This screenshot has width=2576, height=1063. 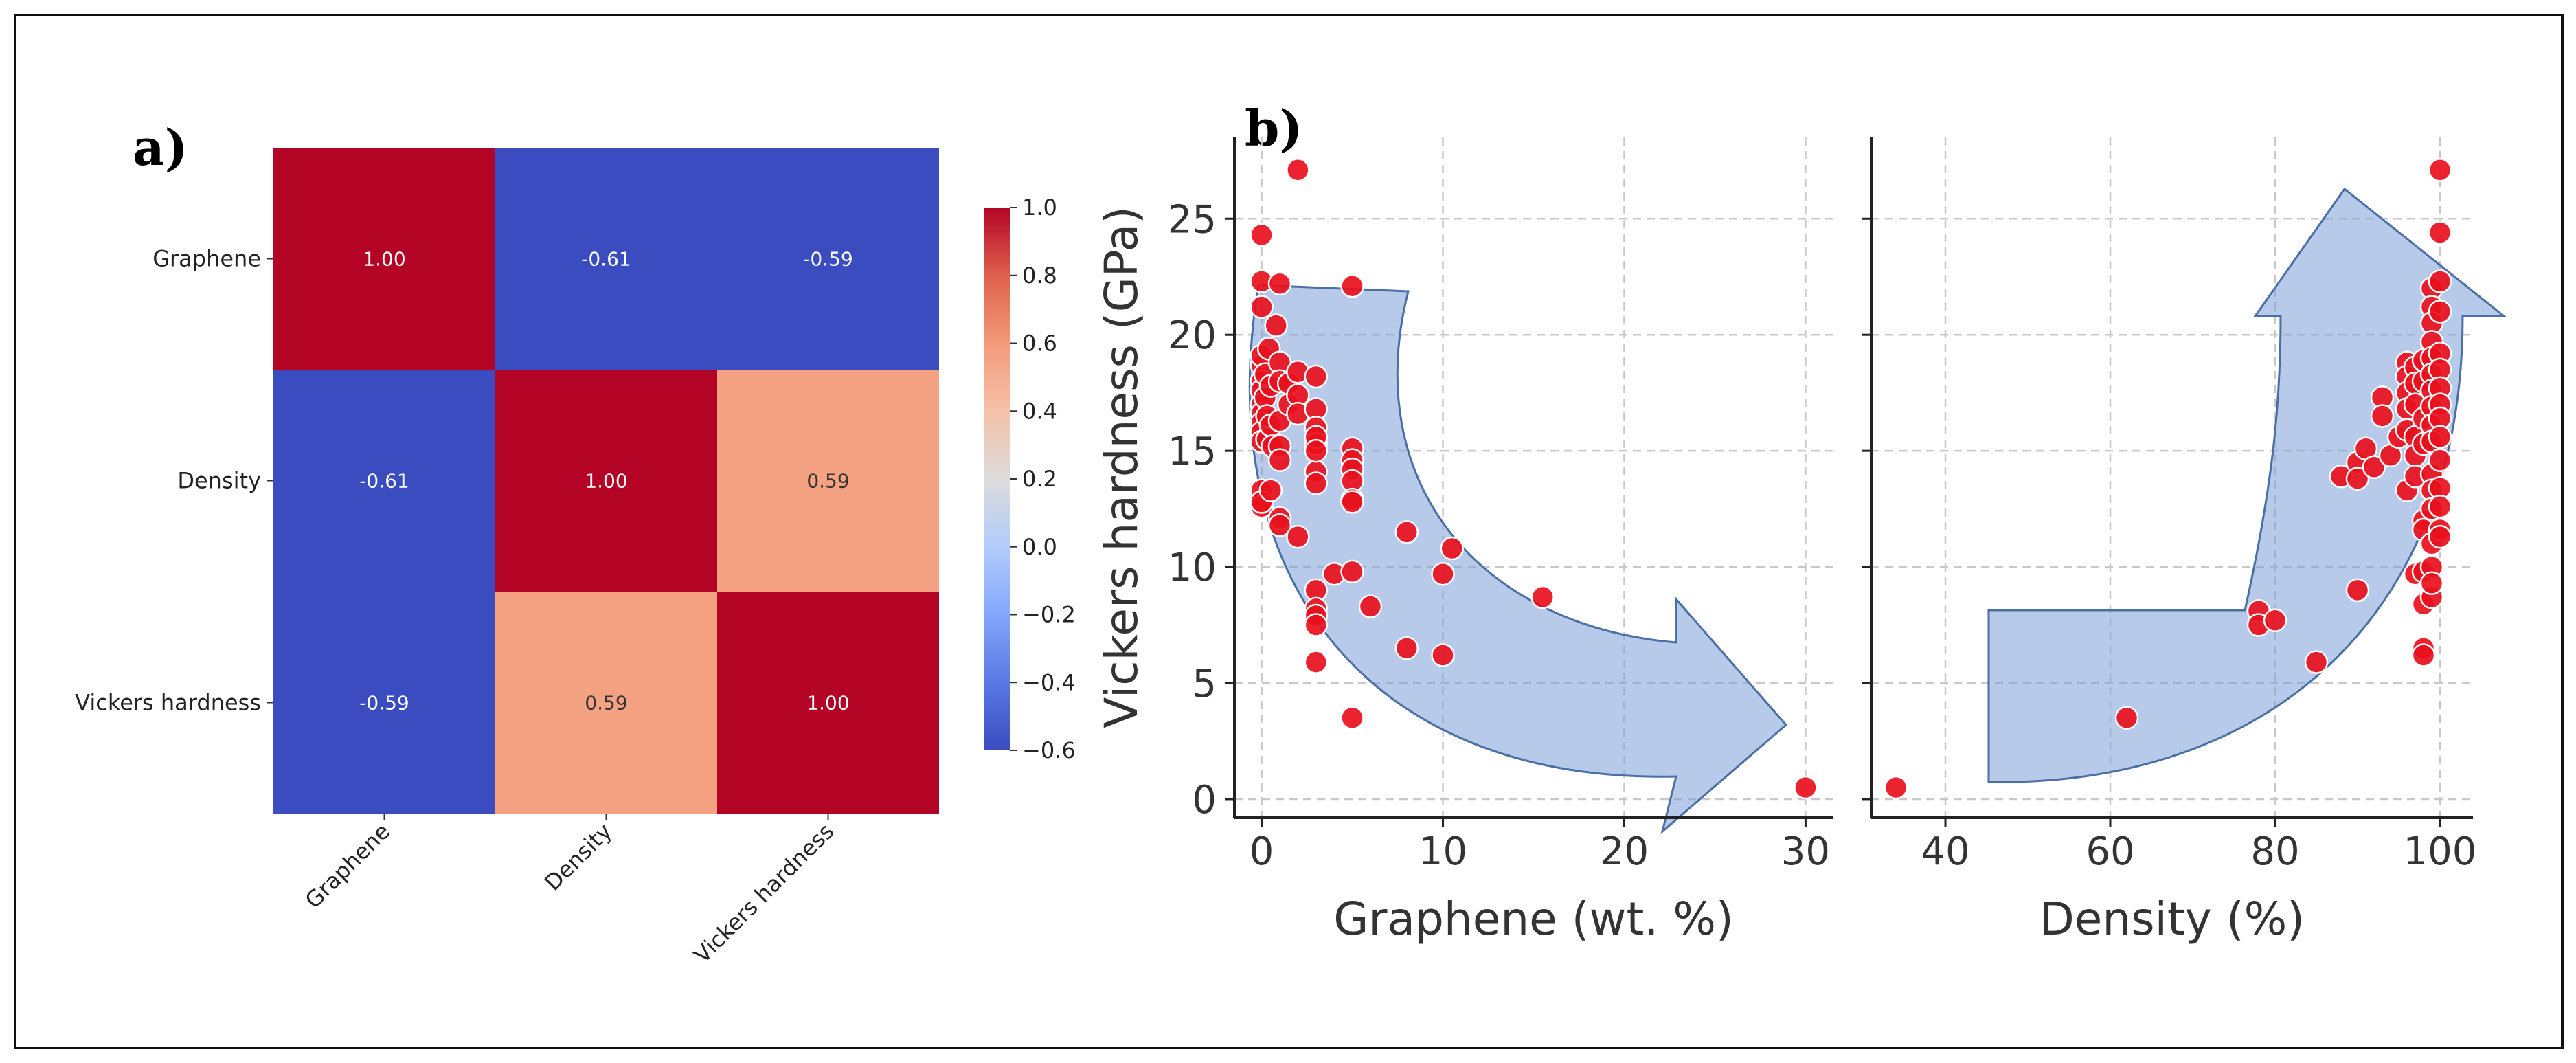 I want to click on x-axis-label: Density (%), so click(x=2172, y=919).